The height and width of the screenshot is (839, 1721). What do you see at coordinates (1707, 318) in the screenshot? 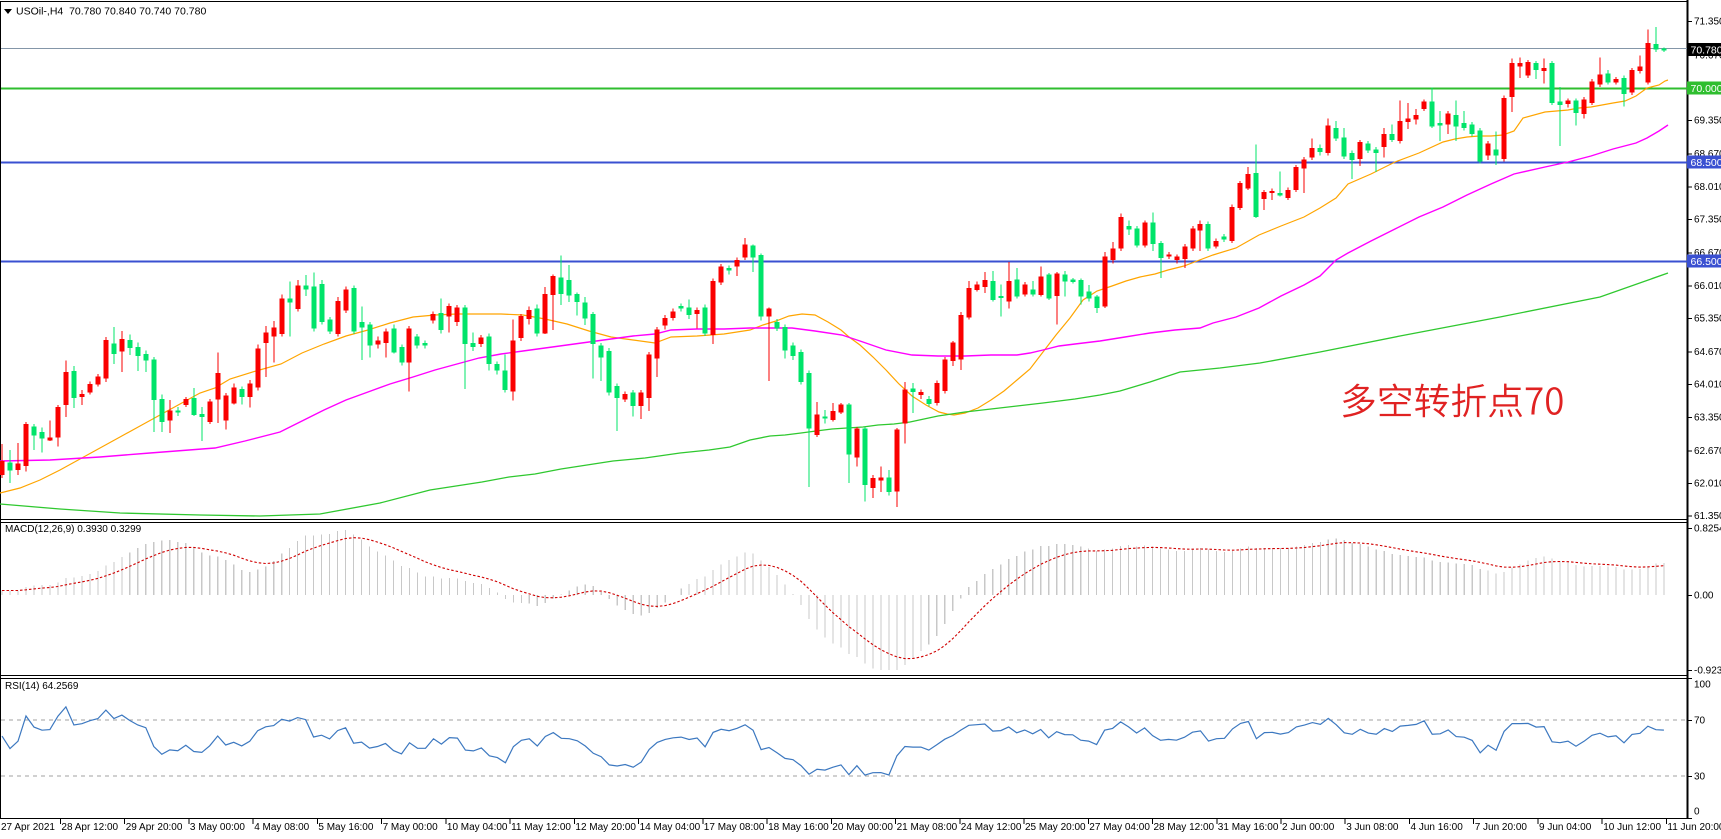
I see `svg-text: 65.350` at bounding box center [1707, 318].